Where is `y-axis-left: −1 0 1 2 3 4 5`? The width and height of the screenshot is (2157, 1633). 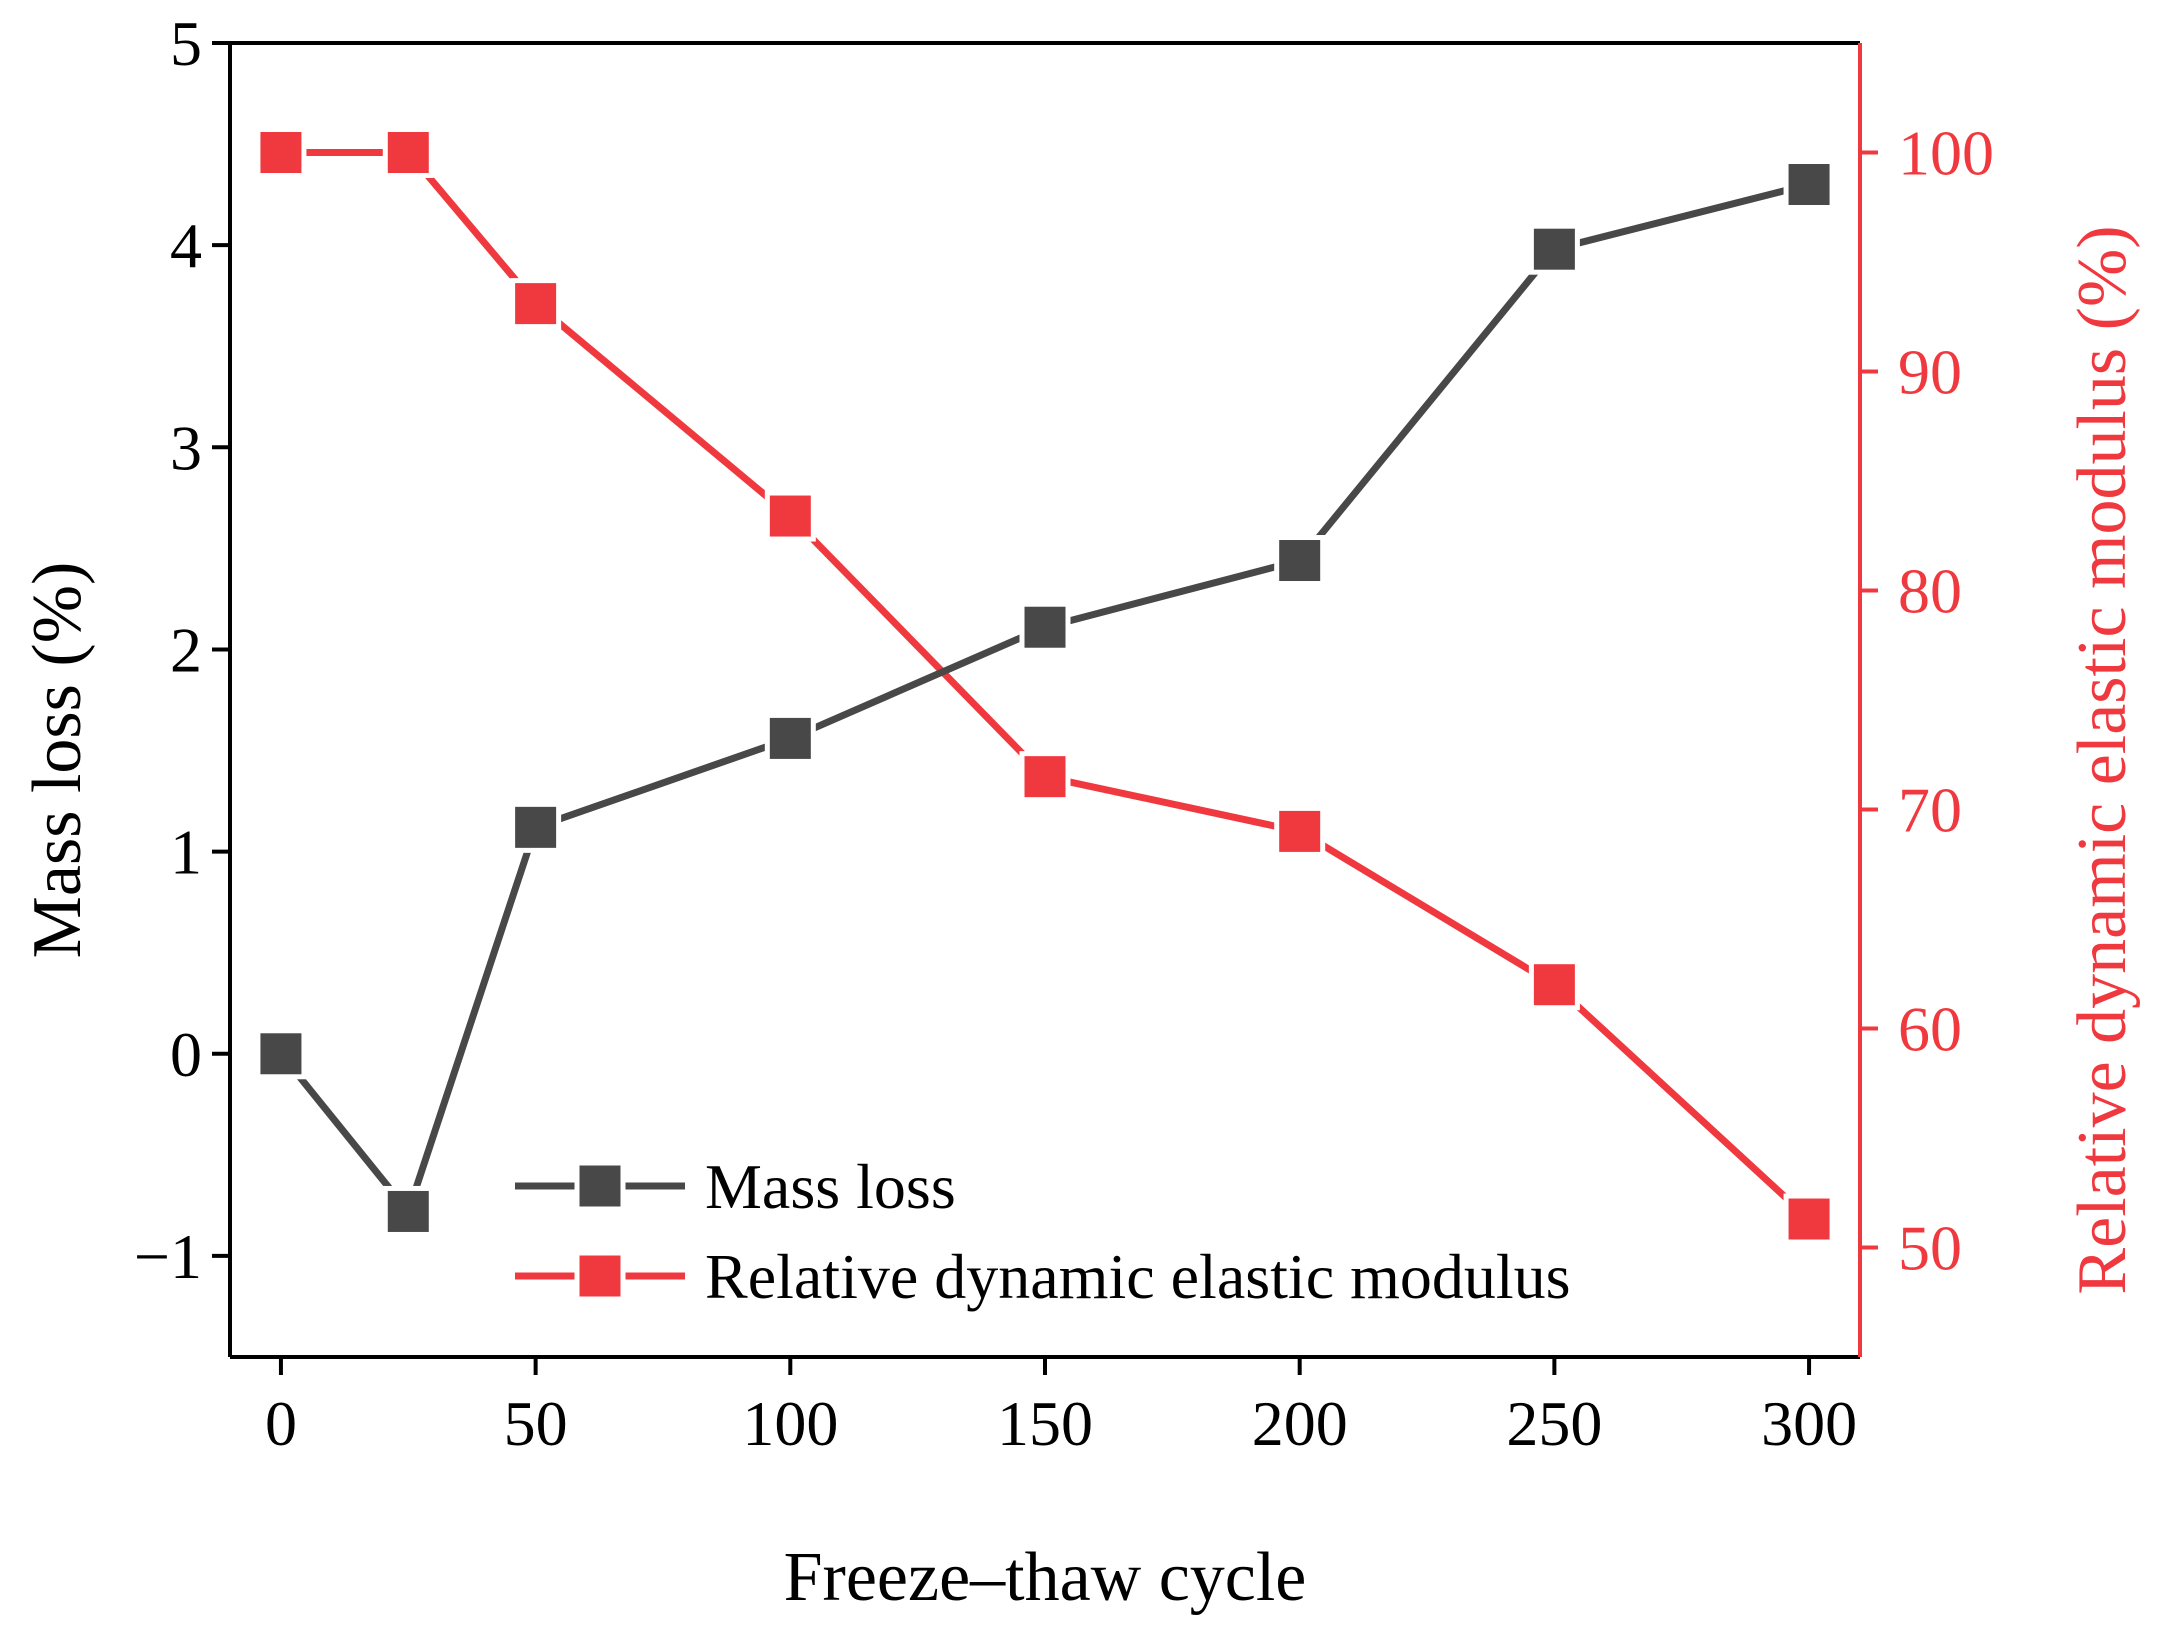 y-axis-left: −1 0 1 2 3 4 5 is located at coordinates (182, 650).